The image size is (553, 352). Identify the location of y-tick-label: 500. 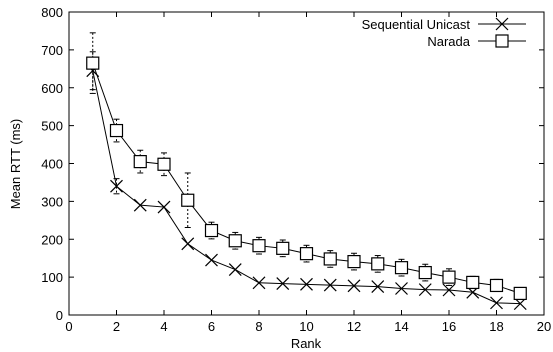
(52, 126).